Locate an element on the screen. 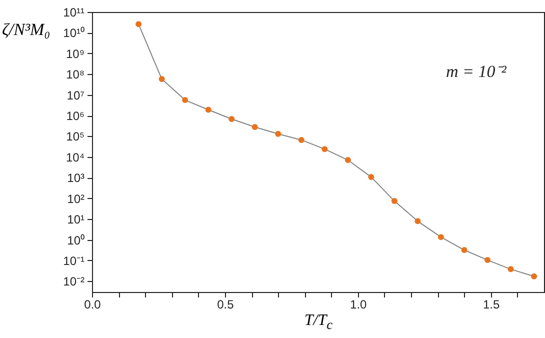  y-tick-label: 10¹⁰ is located at coordinates (73, 33).